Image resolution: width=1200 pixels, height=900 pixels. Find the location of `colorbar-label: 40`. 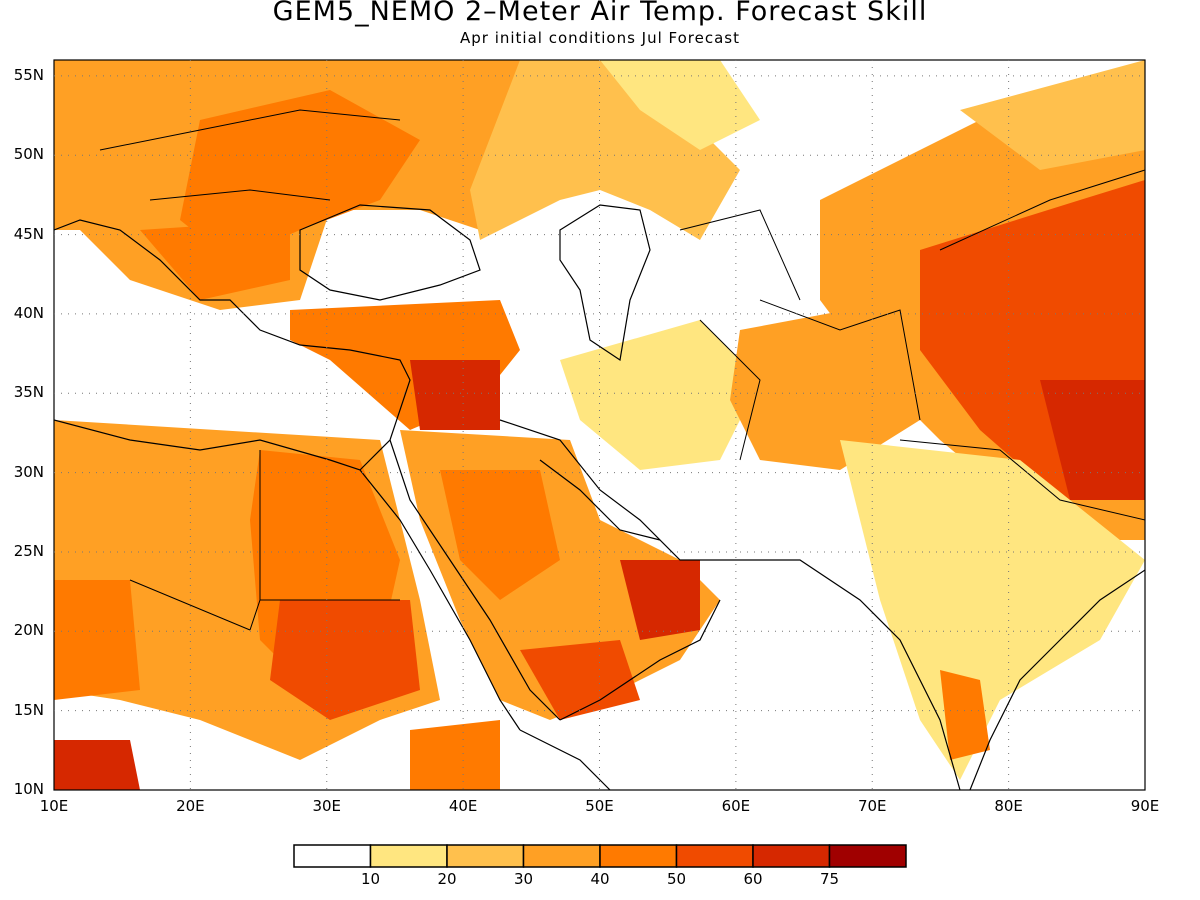

colorbar-label: 40 is located at coordinates (600, 879).